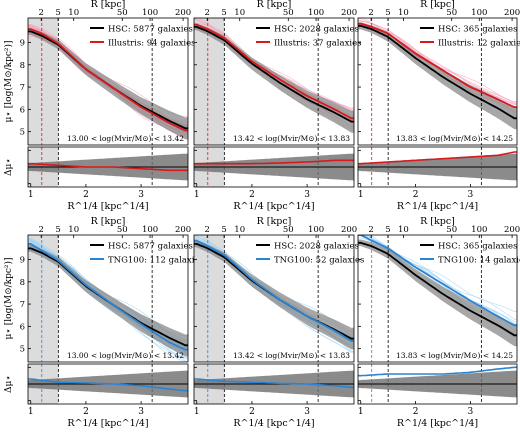 The width and height of the screenshot is (520, 433). I want to click on legend-entry: Illustris: 37 galaxies, so click(317, 44).